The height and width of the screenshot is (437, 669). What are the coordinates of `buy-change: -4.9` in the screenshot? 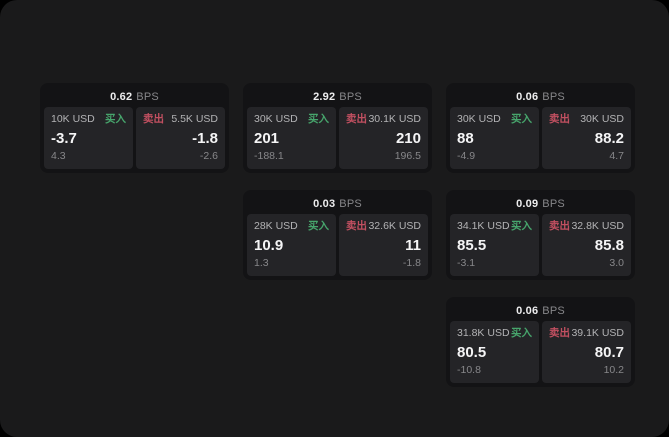 It's located at (466, 156).